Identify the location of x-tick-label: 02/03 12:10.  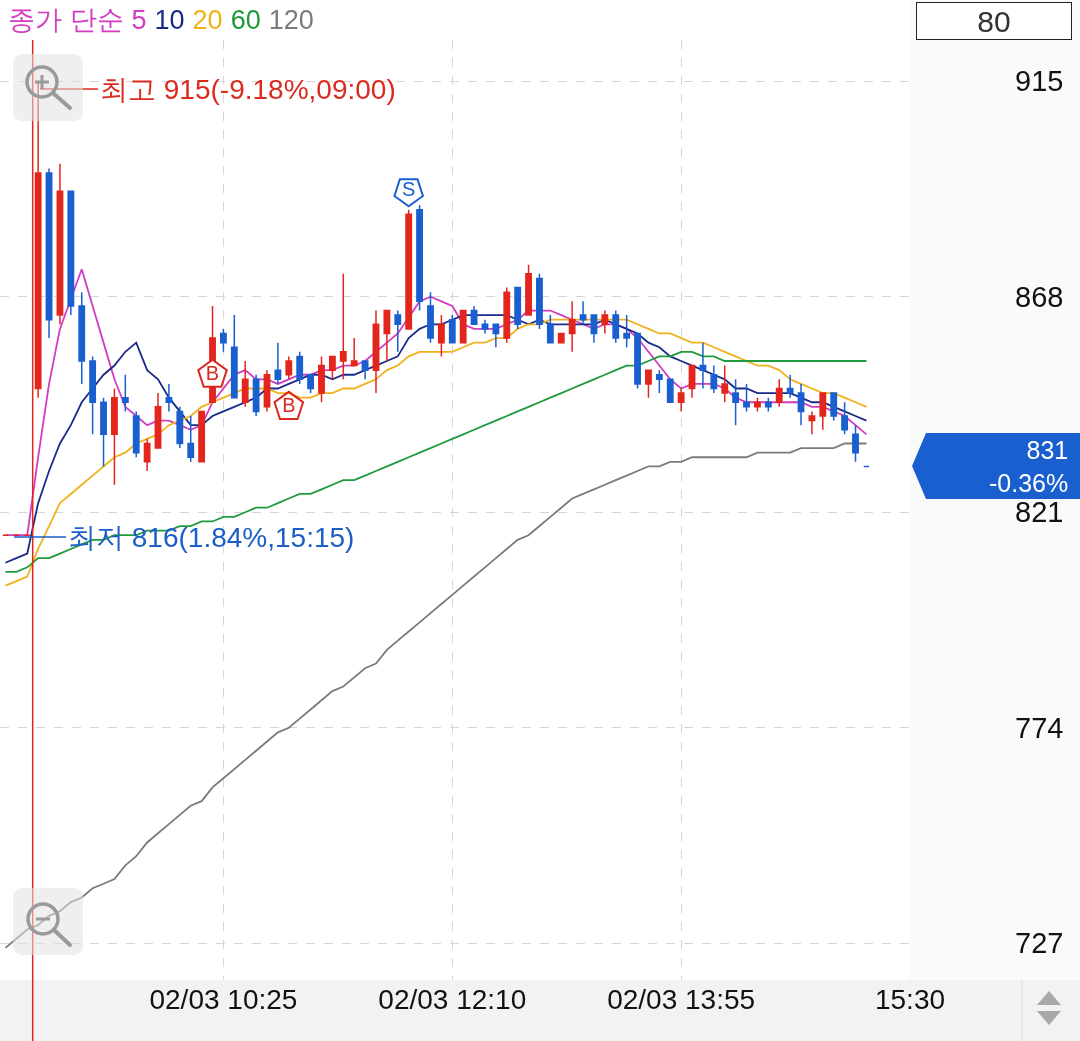
(452, 999).